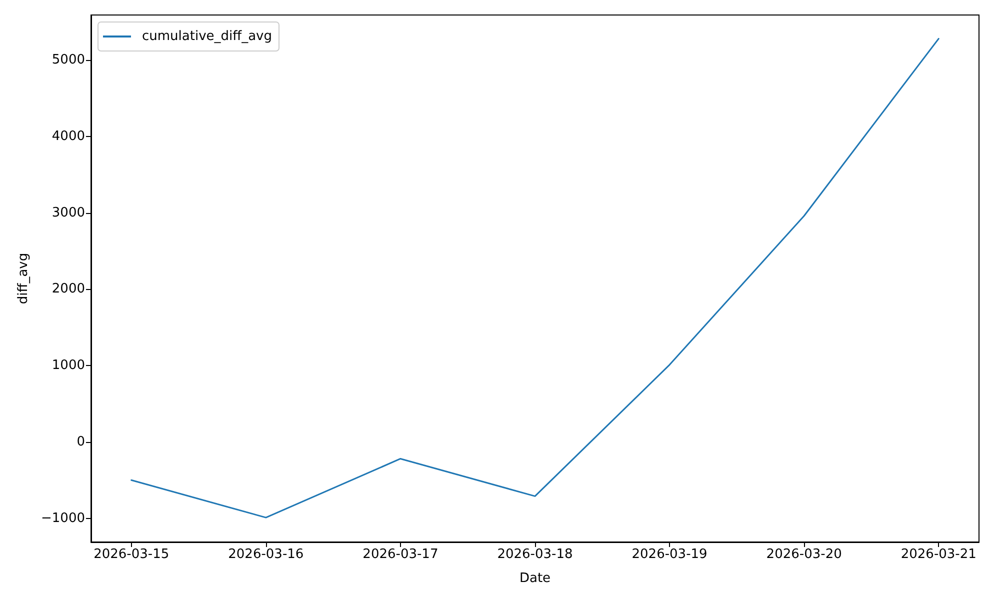  What do you see at coordinates (68, 366) in the screenshot?
I see `y-tick-label: 1000` at bounding box center [68, 366].